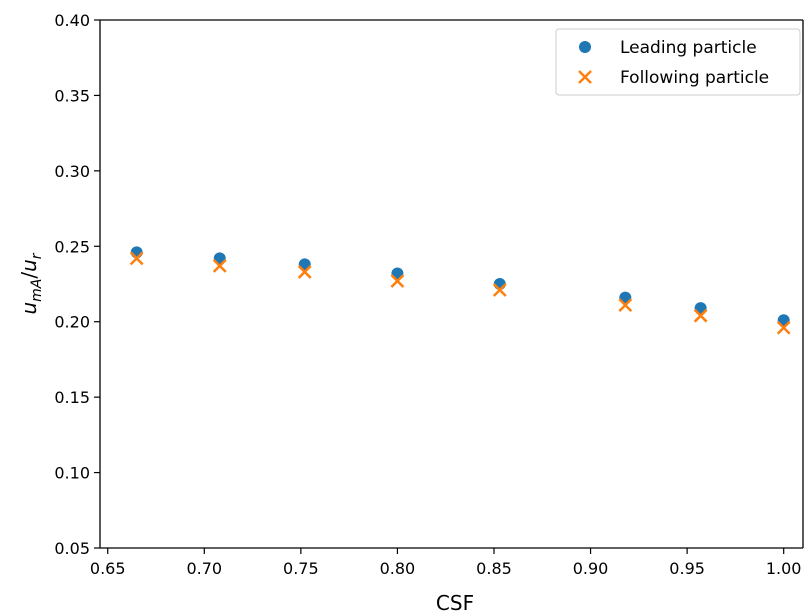  Describe the element at coordinates (37, 255) in the screenshot. I see `y-label-sub2: r` at that location.